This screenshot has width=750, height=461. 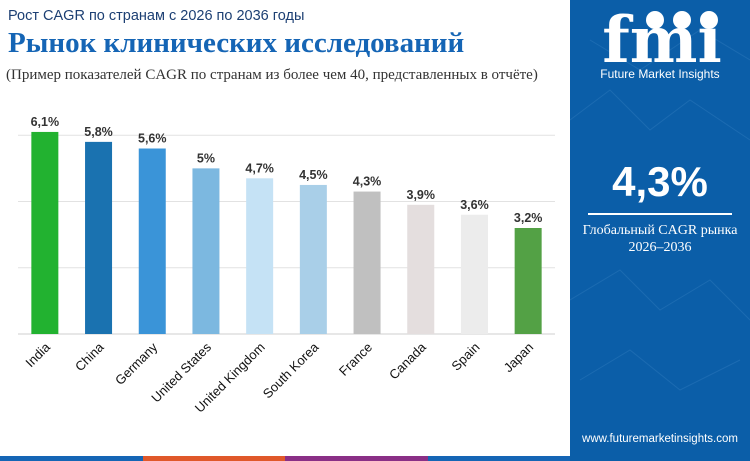 What do you see at coordinates (367, 182) in the screenshot?
I see `data-label: 4,3%` at bounding box center [367, 182].